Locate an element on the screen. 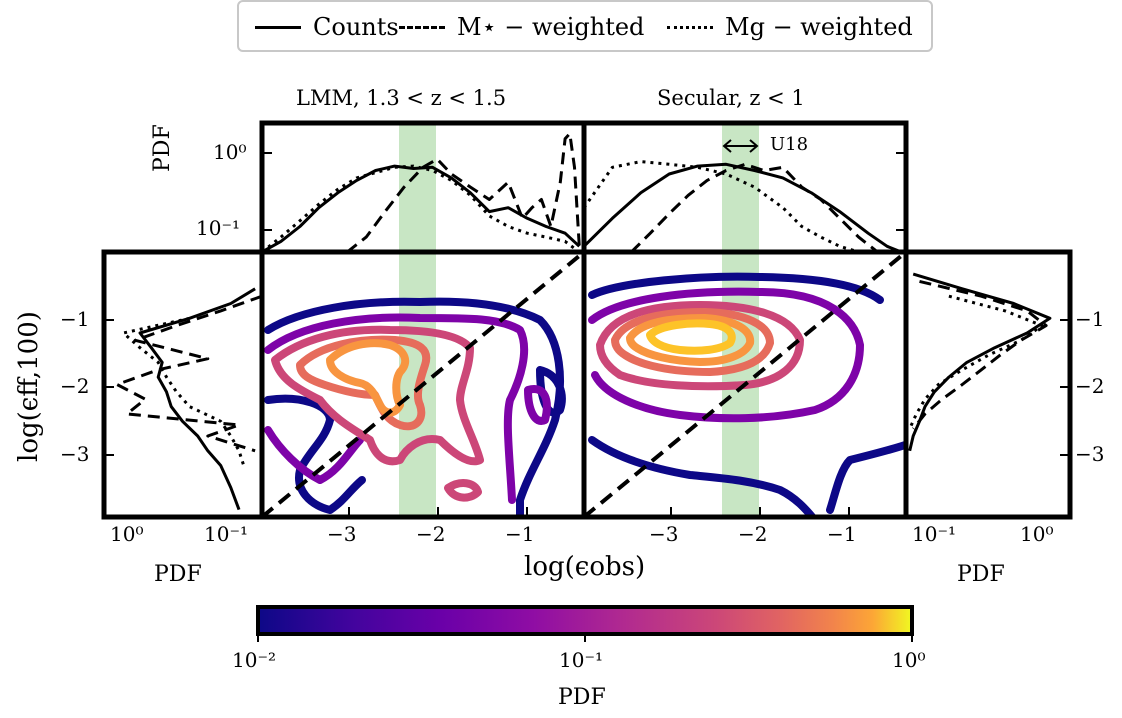  legend-label-mstar: M⋆ − weighted is located at coordinates (551, 27).